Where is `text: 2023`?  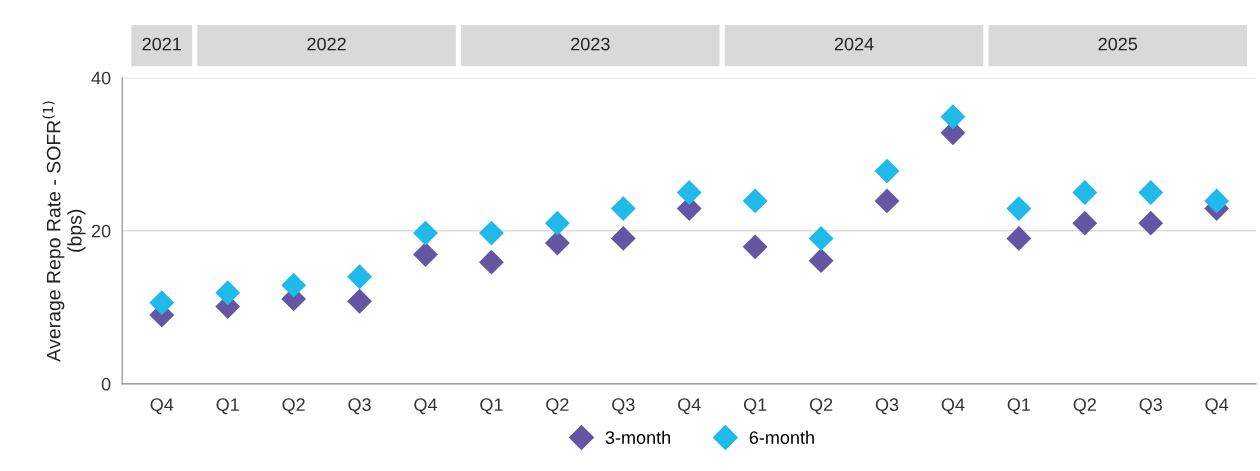 text: 2023 is located at coordinates (590, 44).